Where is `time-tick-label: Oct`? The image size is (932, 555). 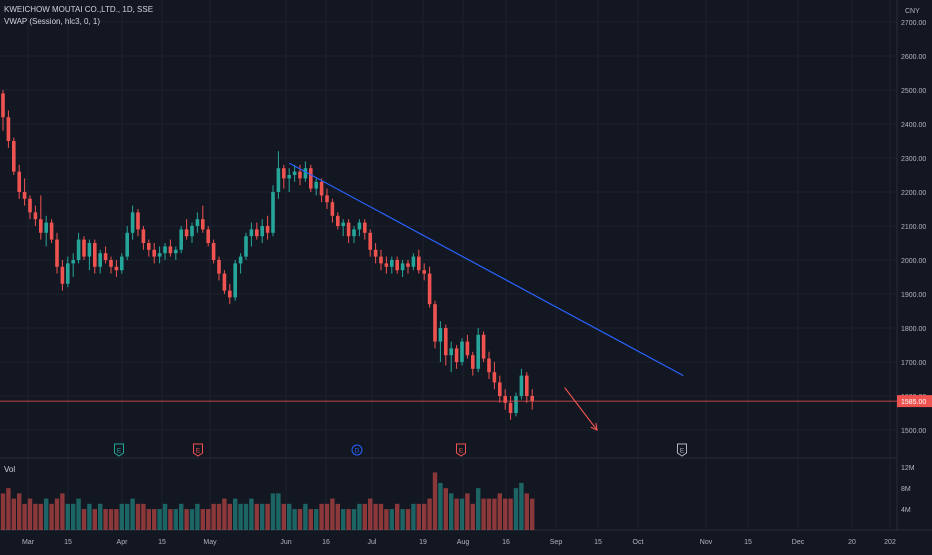
time-tick-label: Oct is located at coordinates (638, 542).